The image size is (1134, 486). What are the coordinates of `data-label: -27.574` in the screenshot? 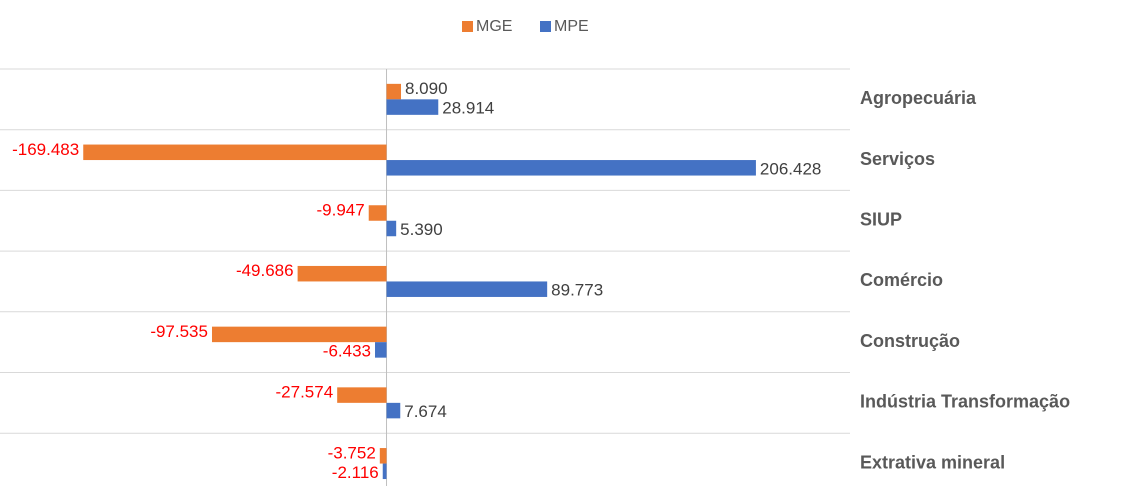 It's located at (305, 392).